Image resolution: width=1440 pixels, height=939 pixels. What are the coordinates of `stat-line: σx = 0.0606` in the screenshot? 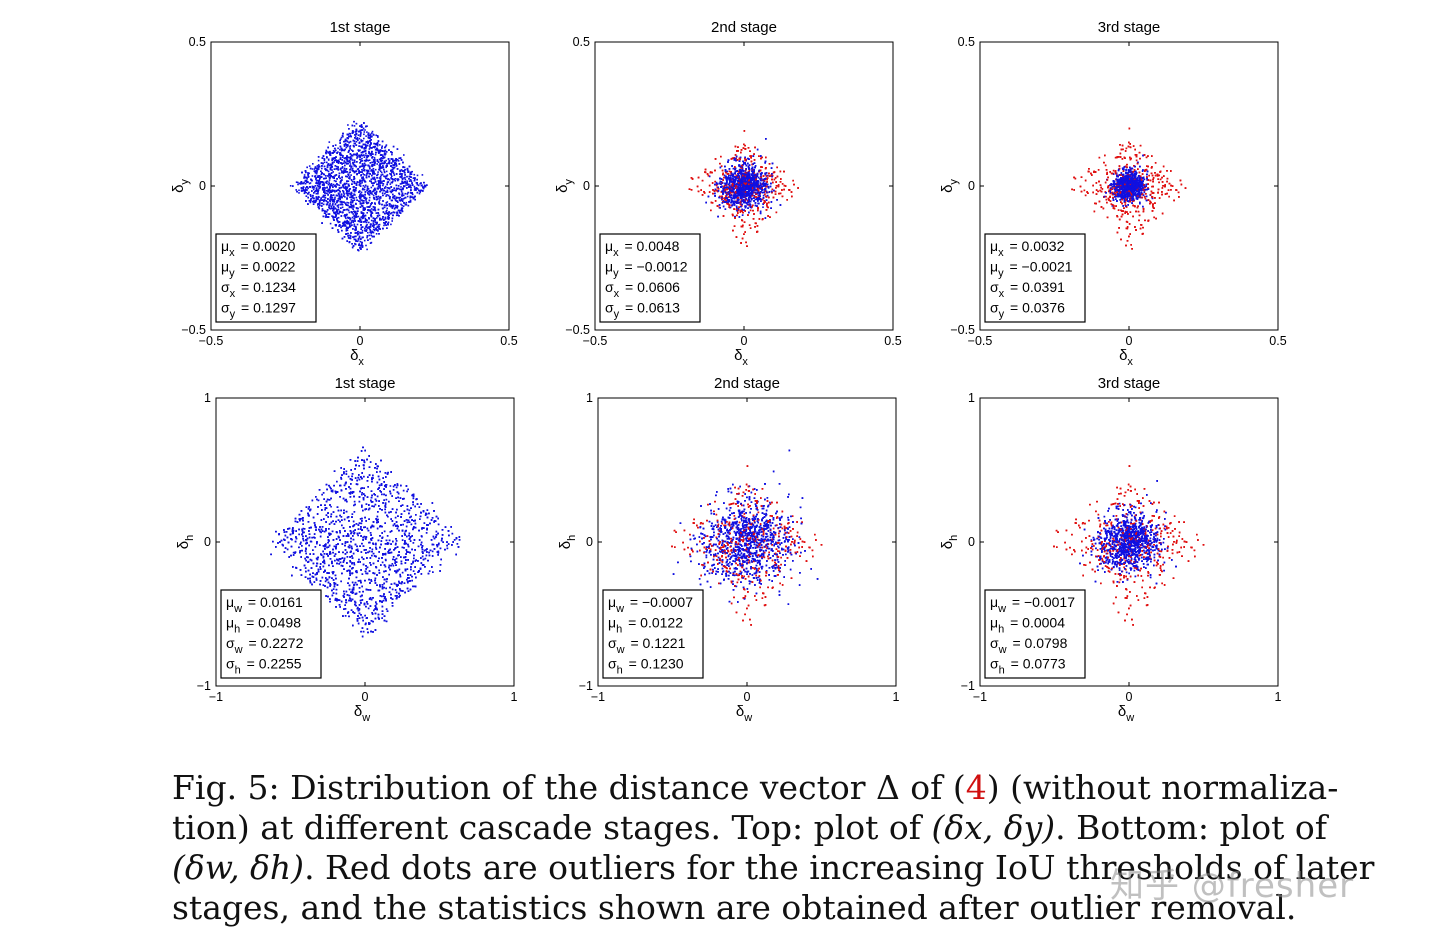 It's located at (642, 289).